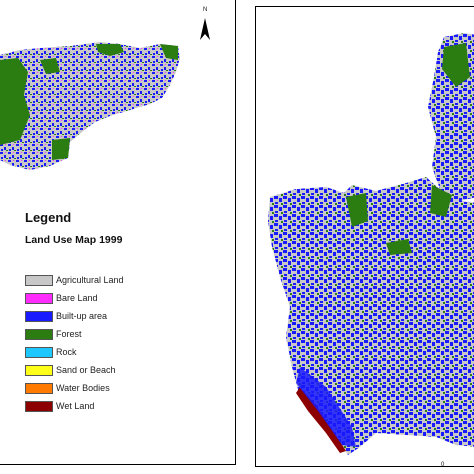 This screenshot has width=474, height=474. I want to click on legend-item: Rock, so click(74, 352).